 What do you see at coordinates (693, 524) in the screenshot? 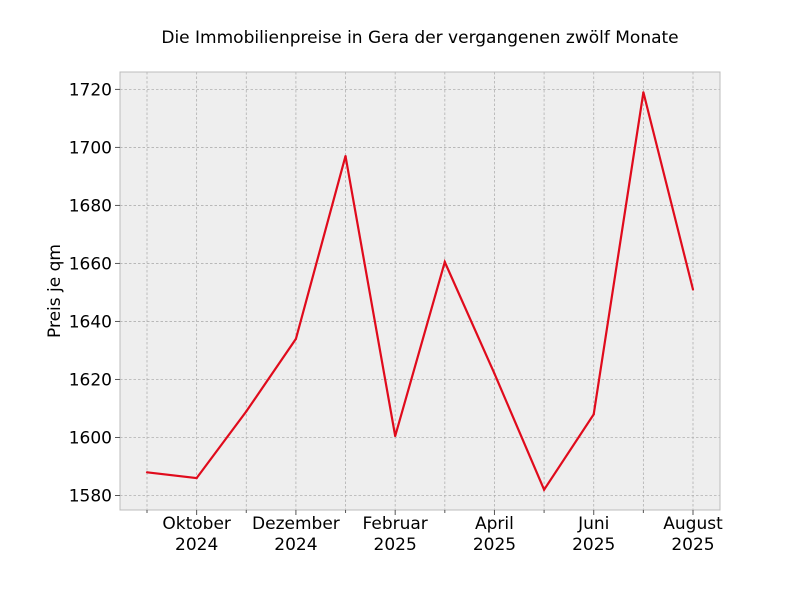
I see `x-tick-label: August` at bounding box center [693, 524].